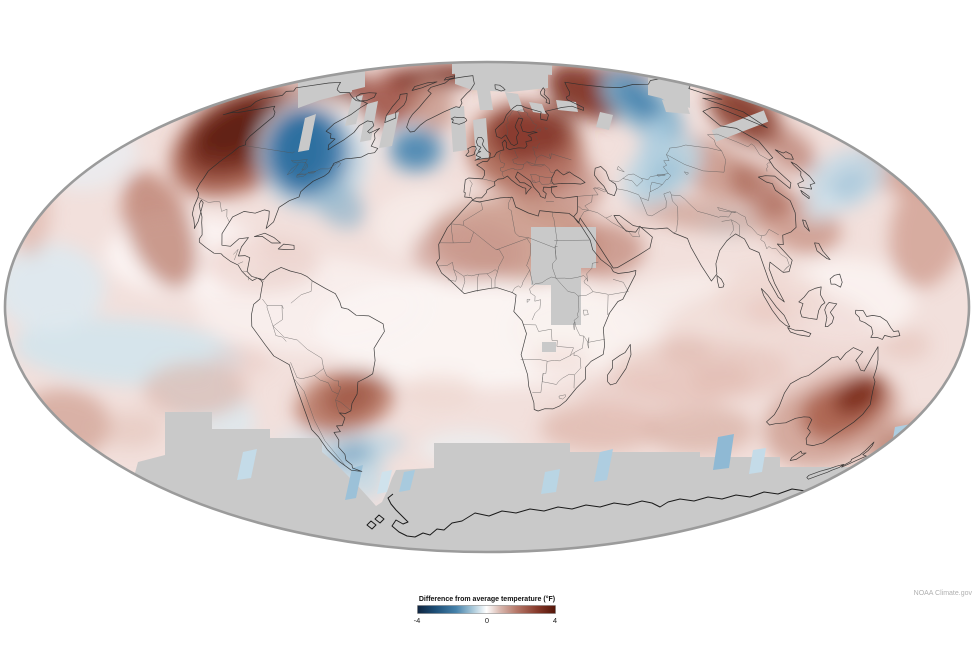  What do you see at coordinates (555, 620) in the screenshot?
I see `svg-text: 4` at bounding box center [555, 620].